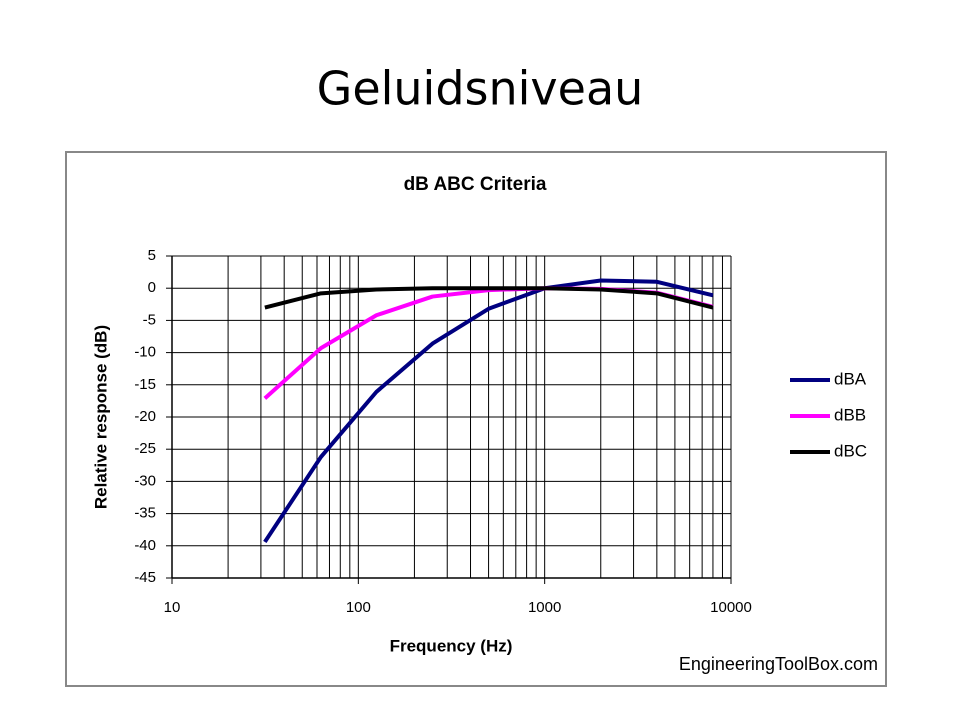 Image resolution: width=960 pixels, height=720 pixels. Describe the element at coordinates (451, 645) in the screenshot. I see `x-axis-label: Frequency (Hz)` at that location.